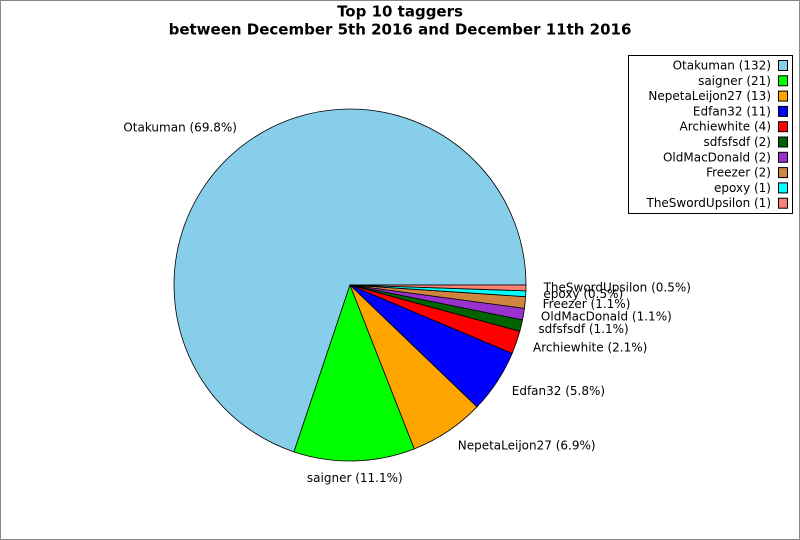 This screenshot has width=800, height=540. I want to click on slice-label: Otakuman (69.8%), so click(180, 127).